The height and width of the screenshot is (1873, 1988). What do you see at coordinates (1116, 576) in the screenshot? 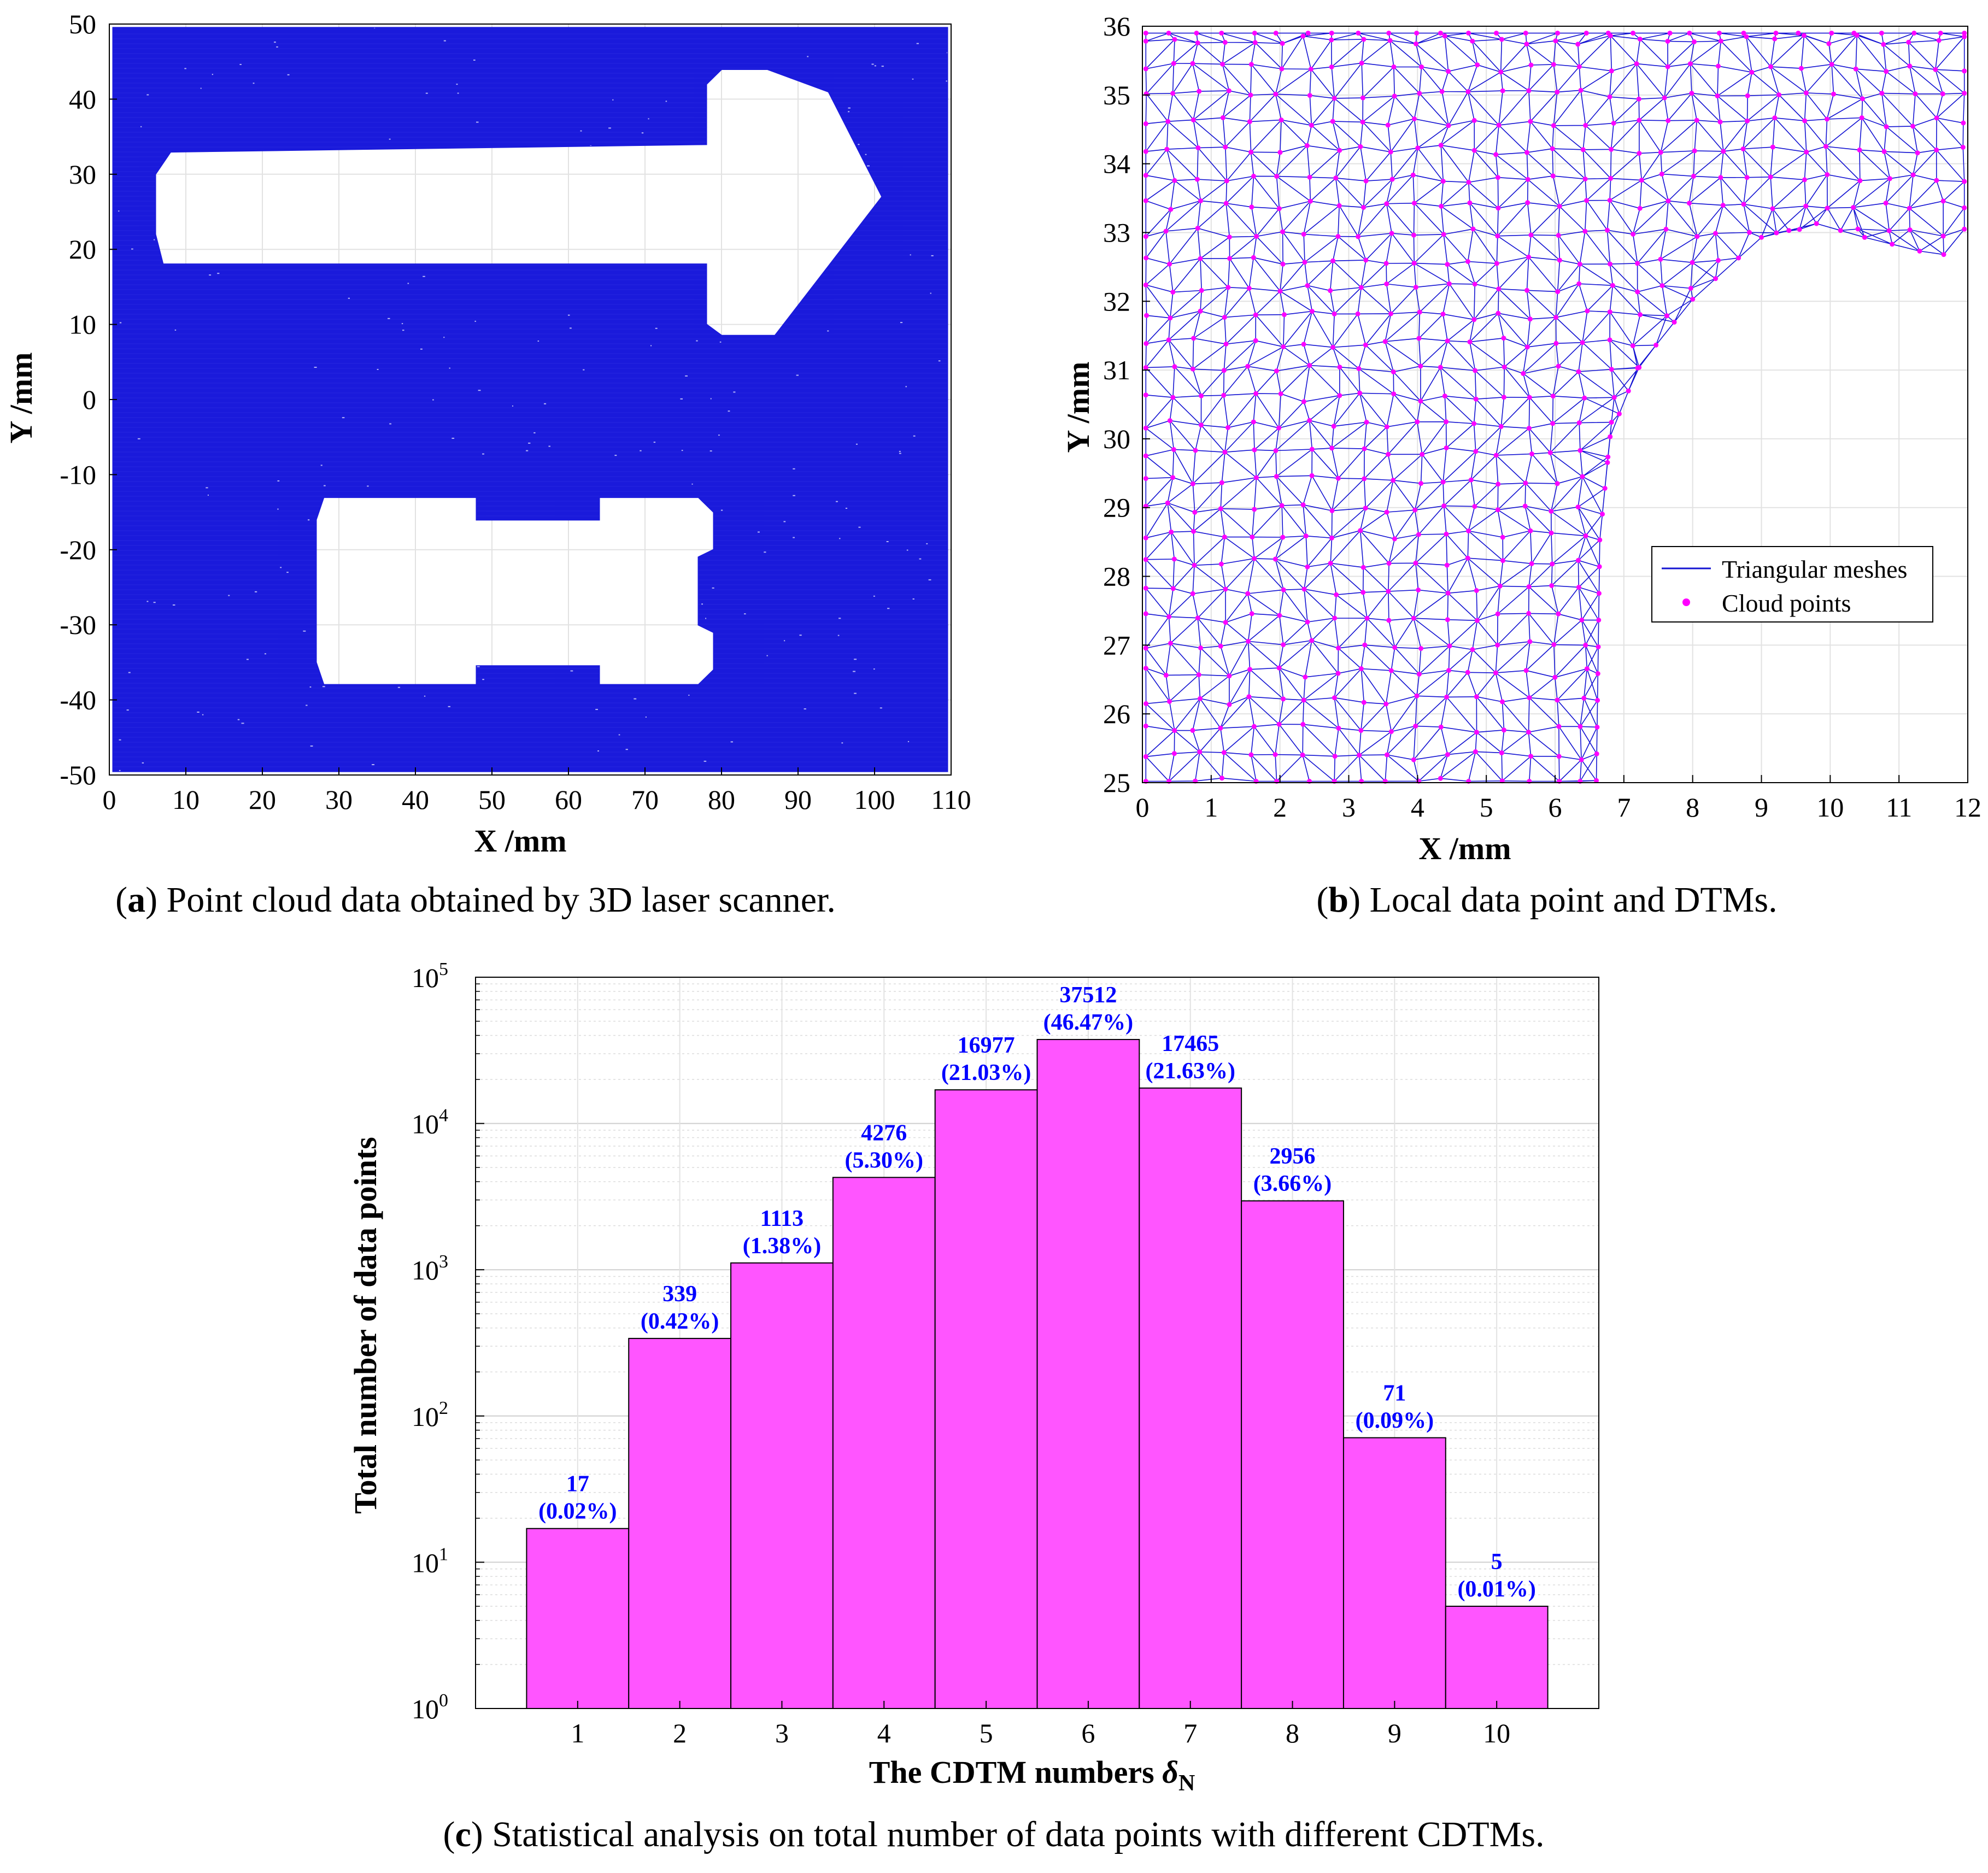
I see `panel-b-y-tick-label: 28` at bounding box center [1116, 576].